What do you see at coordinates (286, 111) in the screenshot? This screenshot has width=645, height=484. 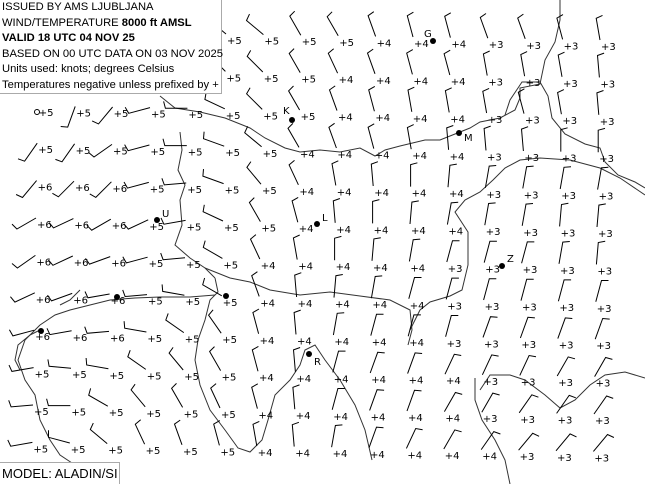 I see `station-label-k: K` at bounding box center [286, 111].